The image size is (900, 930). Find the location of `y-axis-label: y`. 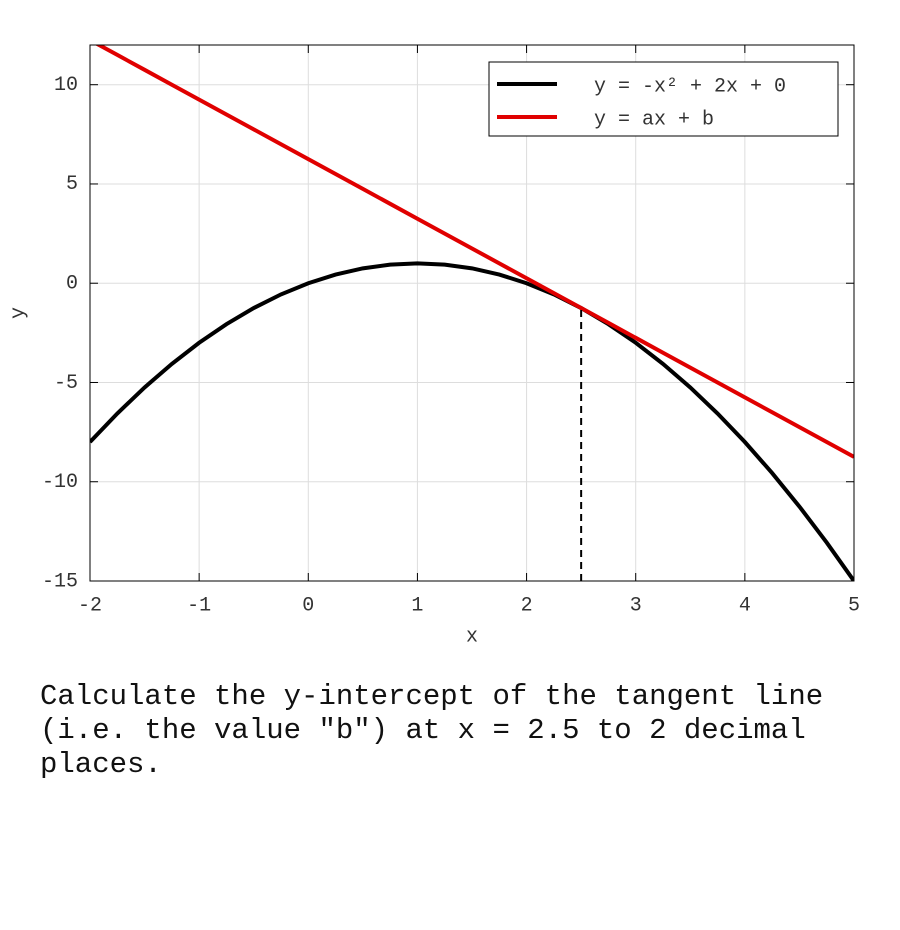

y-axis-label: y is located at coordinates (18, 313).